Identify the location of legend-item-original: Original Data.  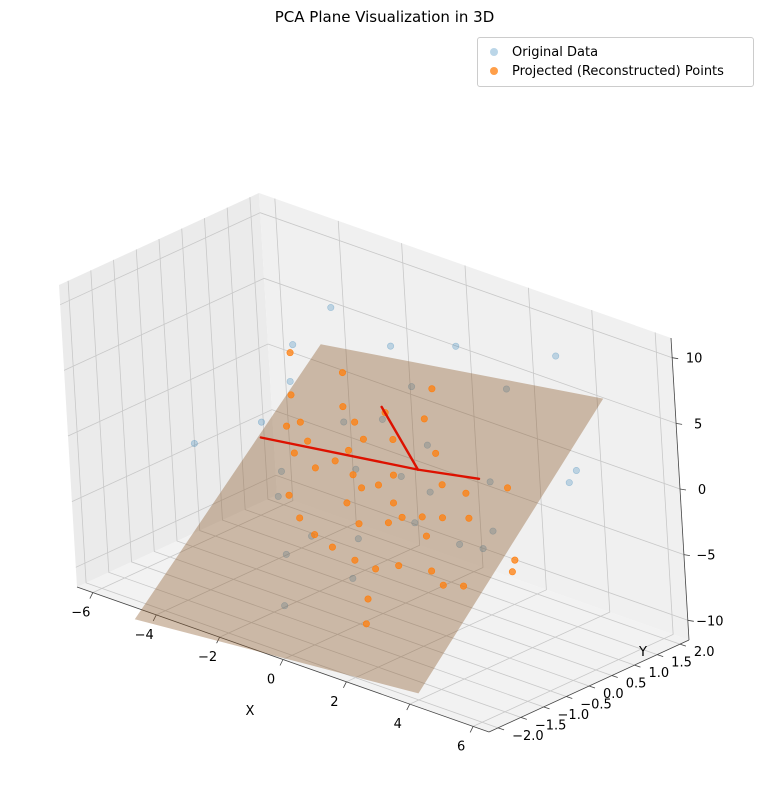
(542, 52).